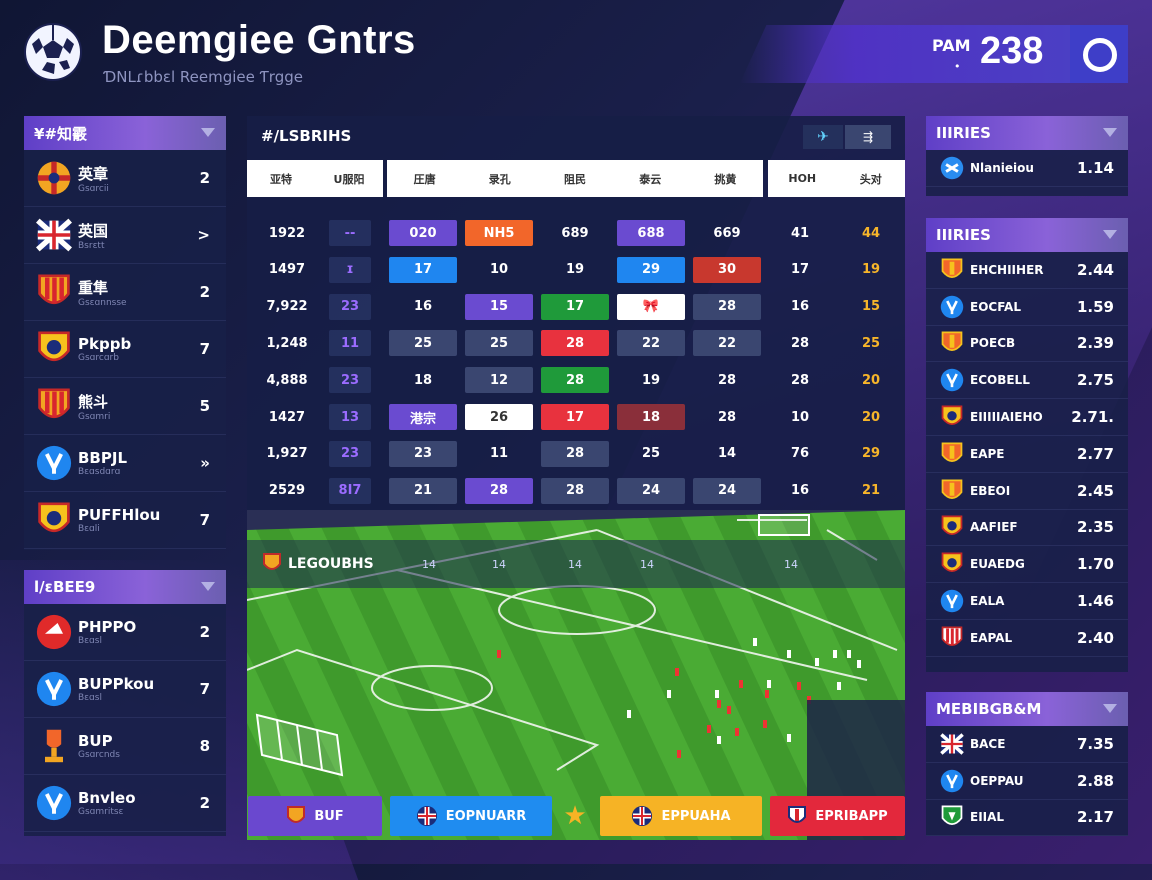 The image size is (1152, 880). Describe the element at coordinates (837, 816) in the screenshot. I see `team-button-4: EPRIBAPP` at that location.